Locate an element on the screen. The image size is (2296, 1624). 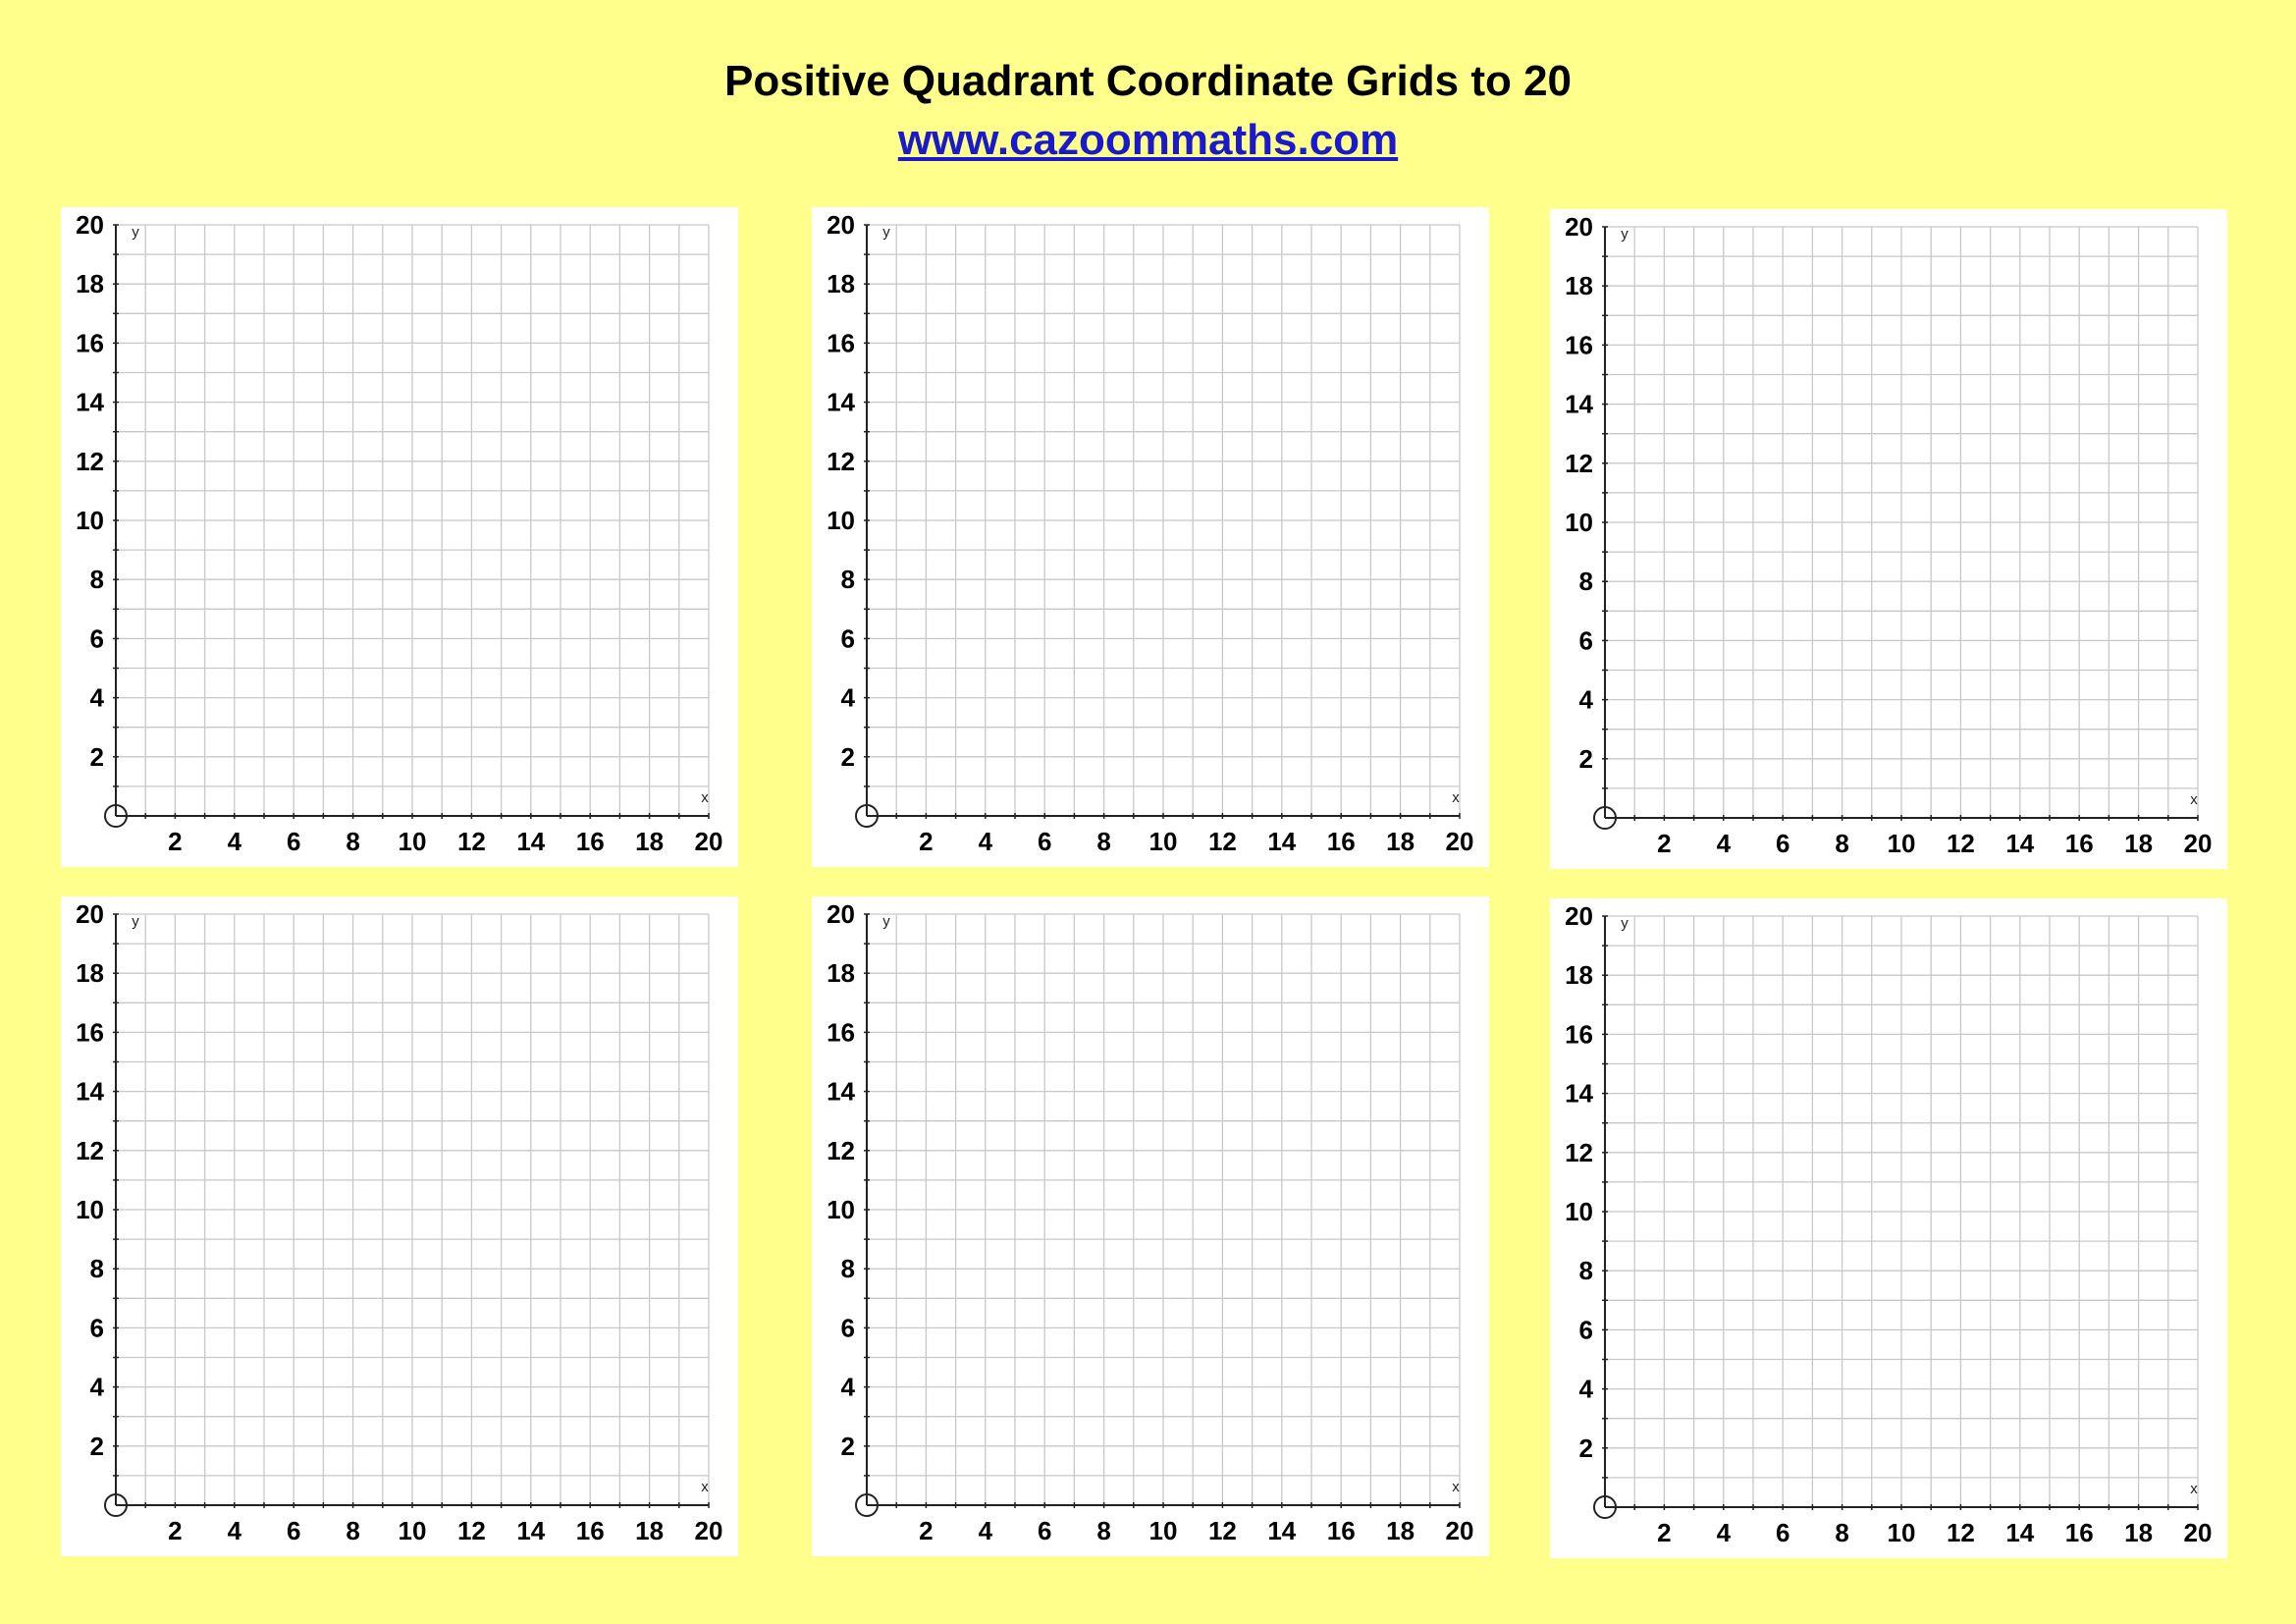
page-title: Positive Quadrant Coordinate Grids to 20 is located at coordinates (1148, 81).